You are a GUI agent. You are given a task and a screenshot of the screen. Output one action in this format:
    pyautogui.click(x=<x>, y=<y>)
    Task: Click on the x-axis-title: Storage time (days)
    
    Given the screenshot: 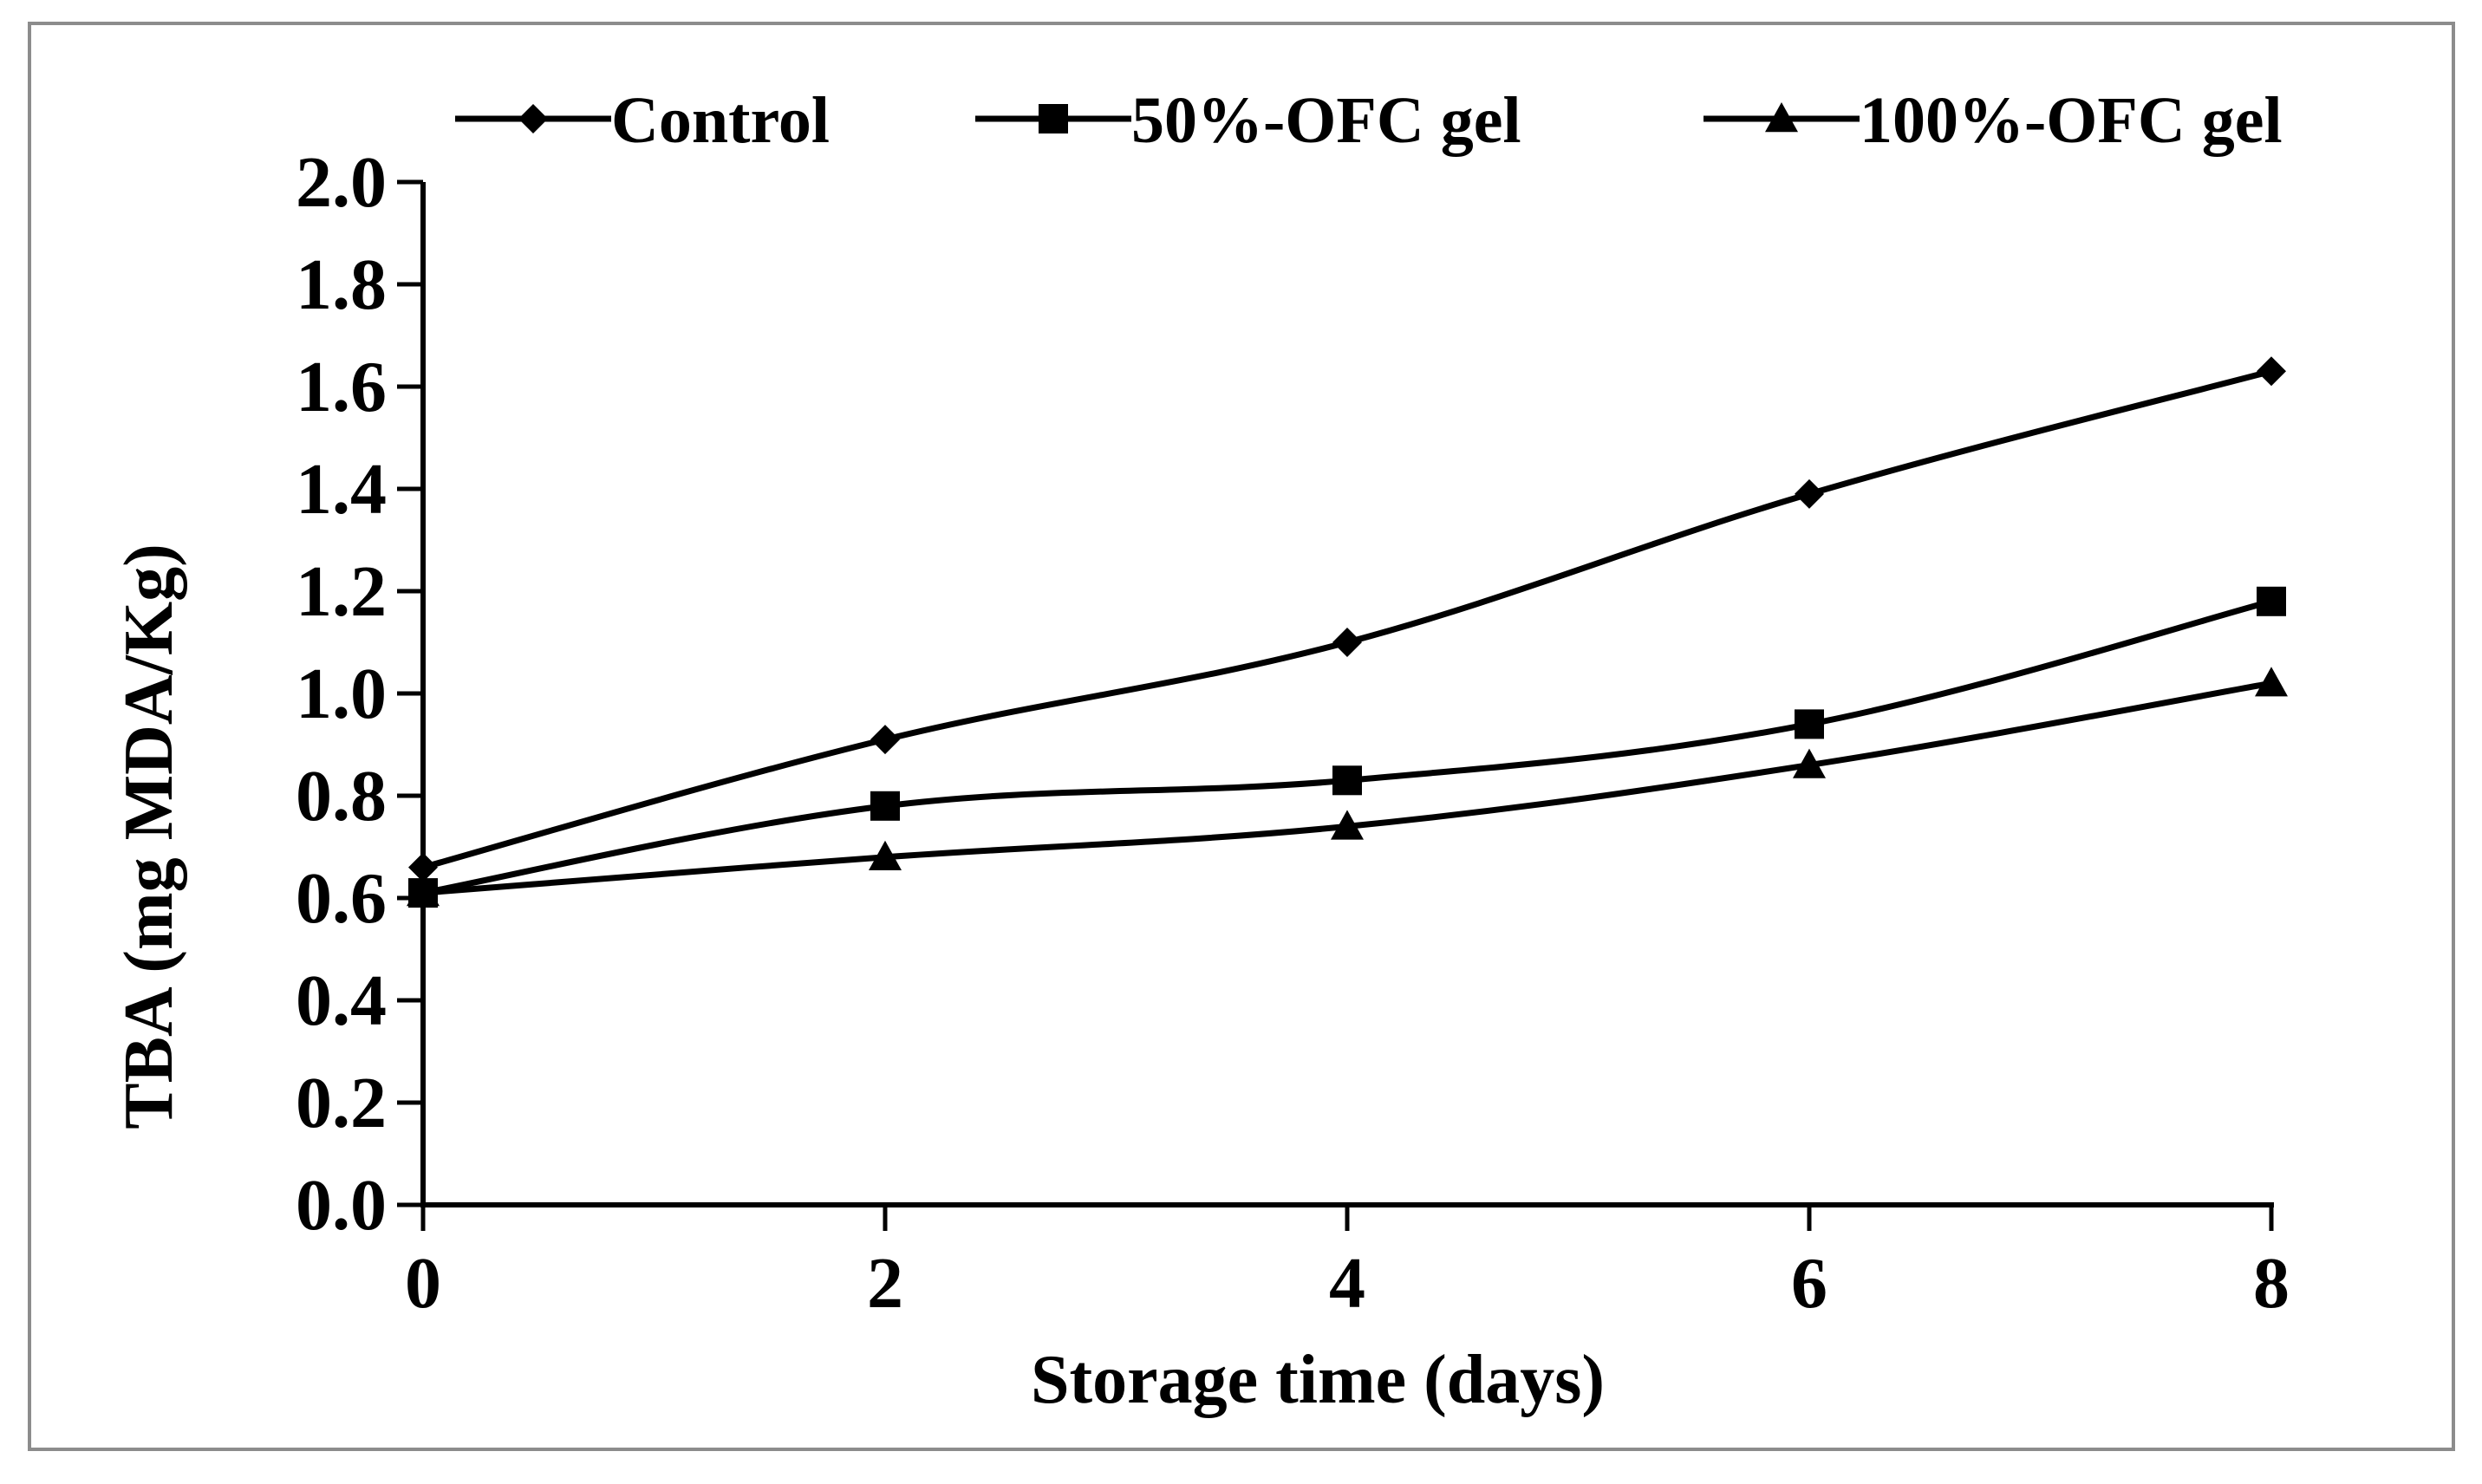 What is the action you would take?
    pyautogui.click(x=1318, y=1380)
    